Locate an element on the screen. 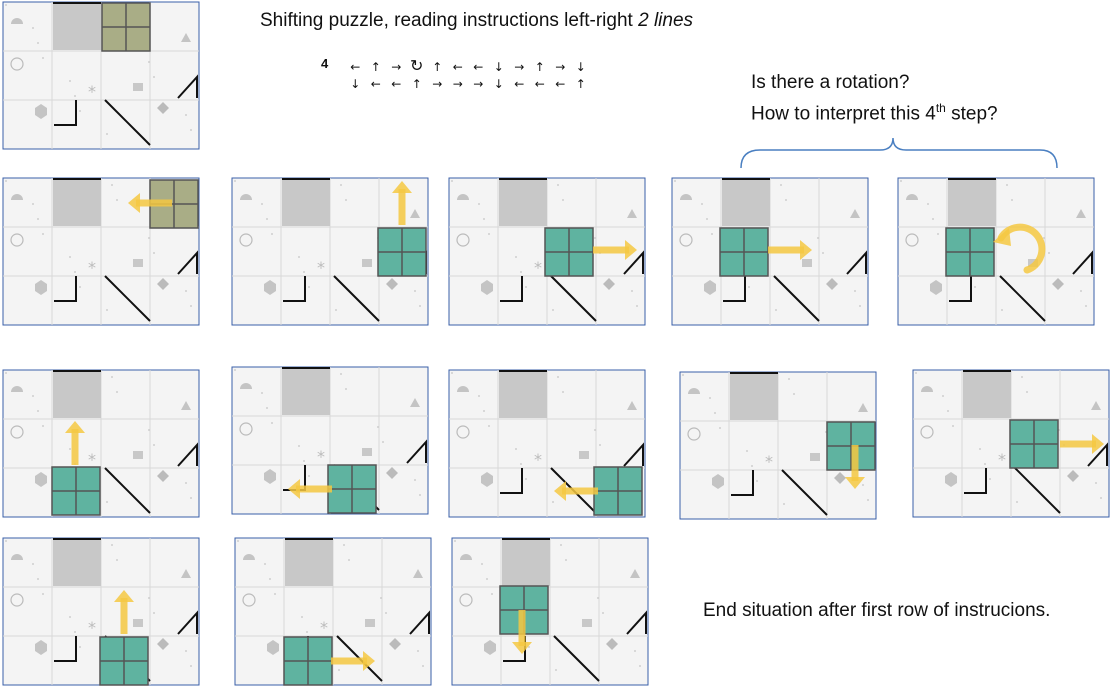  instruction-arrow: ← is located at coordinates (375, 84).